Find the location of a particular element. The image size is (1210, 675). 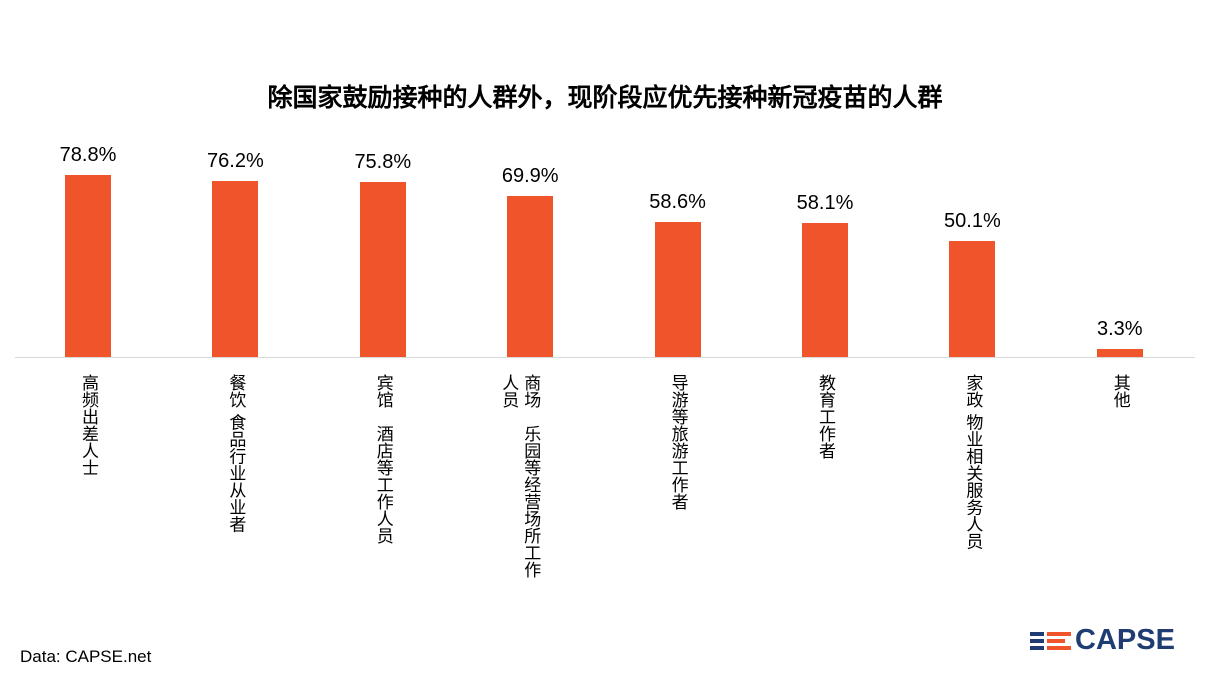

data-label-7: 3.3% is located at coordinates (1120, 329).